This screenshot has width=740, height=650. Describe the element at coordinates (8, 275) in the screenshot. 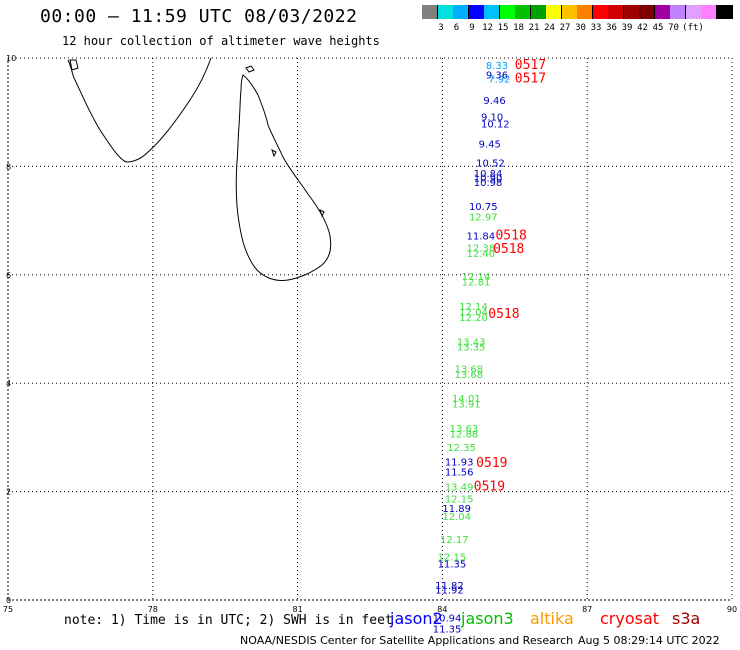

I see `y-tick-label: 6` at that location.